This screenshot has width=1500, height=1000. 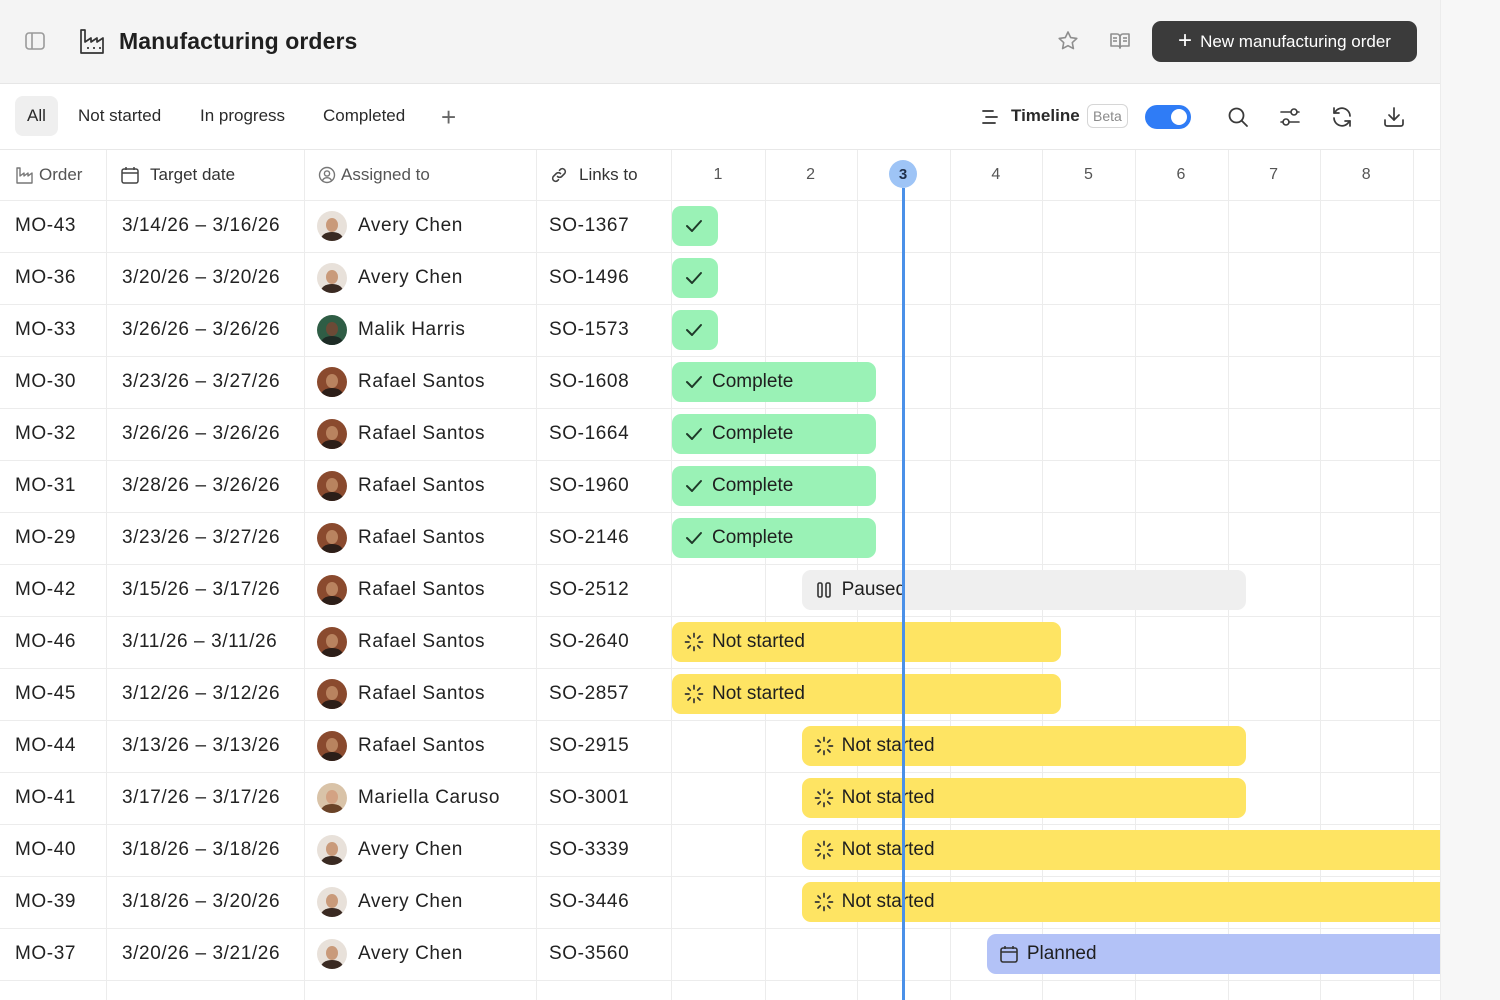 What do you see at coordinates (589, 901) in the screenshot?
I see `linked-sales-order: SO-3446` at bounding box center [589, 901].